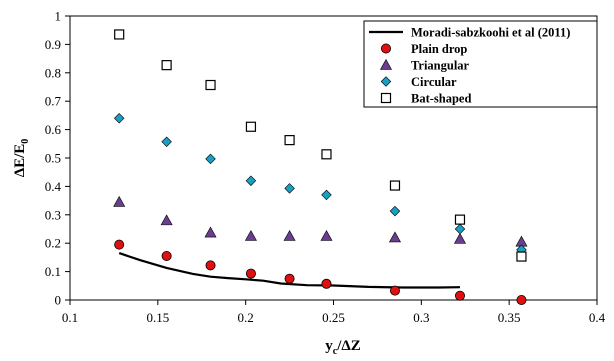 This screenshot has width=614, height=361. What do you see at coordinates (509, 317) in the screenshot?
I see `x-tick-label: 0.35` at bounding box center [509, 317].